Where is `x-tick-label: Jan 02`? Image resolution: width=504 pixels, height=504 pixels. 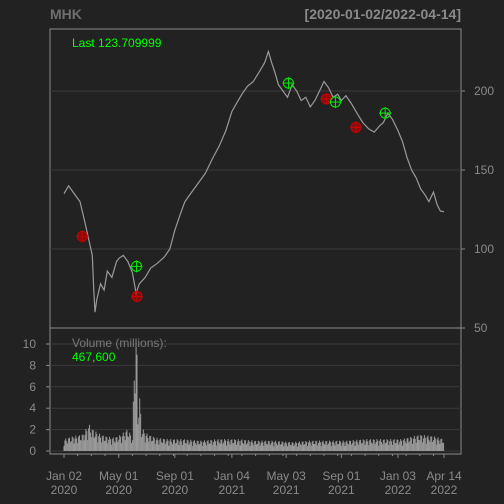 x-tick-label: Jan 02 is located at coordinates (64, 476).